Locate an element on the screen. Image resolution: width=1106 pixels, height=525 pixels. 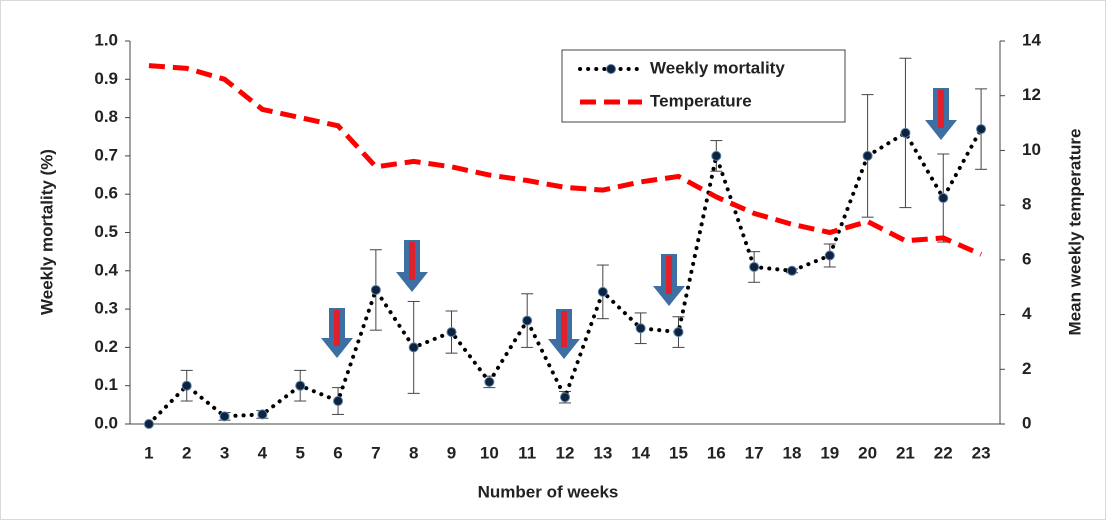
x-axis-title: Number of weeks is located at coordinates (548, 491).